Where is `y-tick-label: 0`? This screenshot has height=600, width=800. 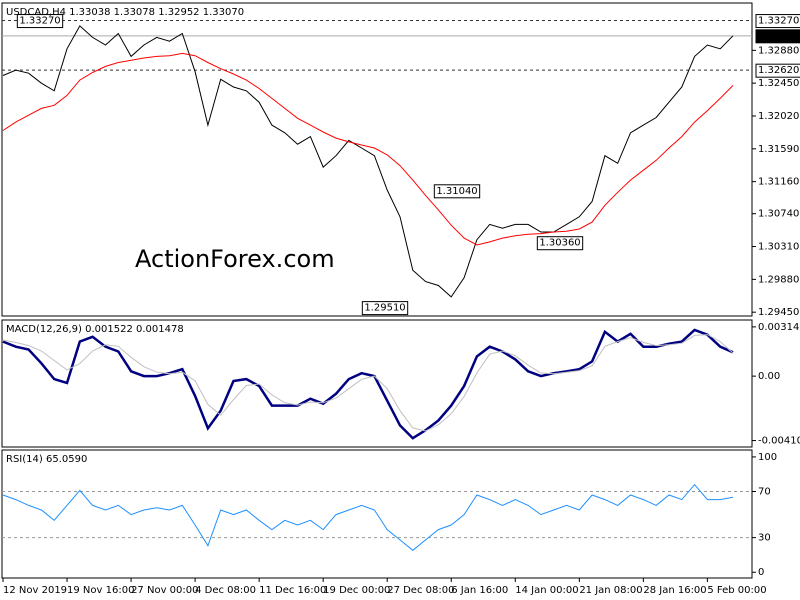 y-tick-label: 0 is located at coordinates (761, 572).